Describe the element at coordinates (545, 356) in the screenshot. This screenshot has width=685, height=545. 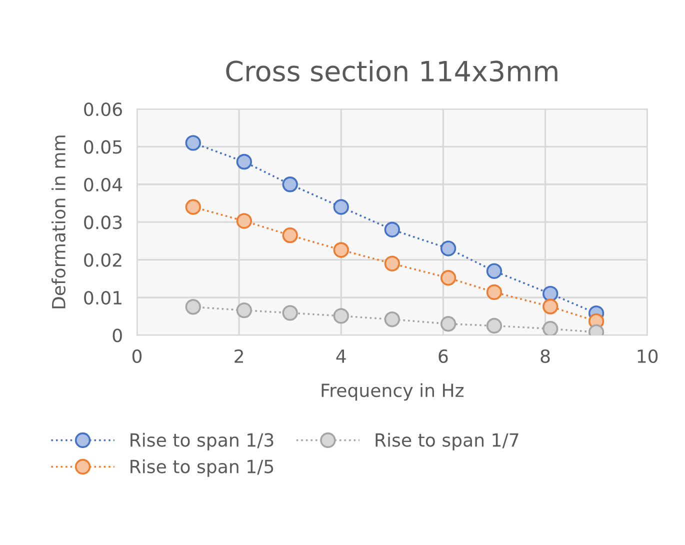
I see `x-tick-label: 8` at that location.